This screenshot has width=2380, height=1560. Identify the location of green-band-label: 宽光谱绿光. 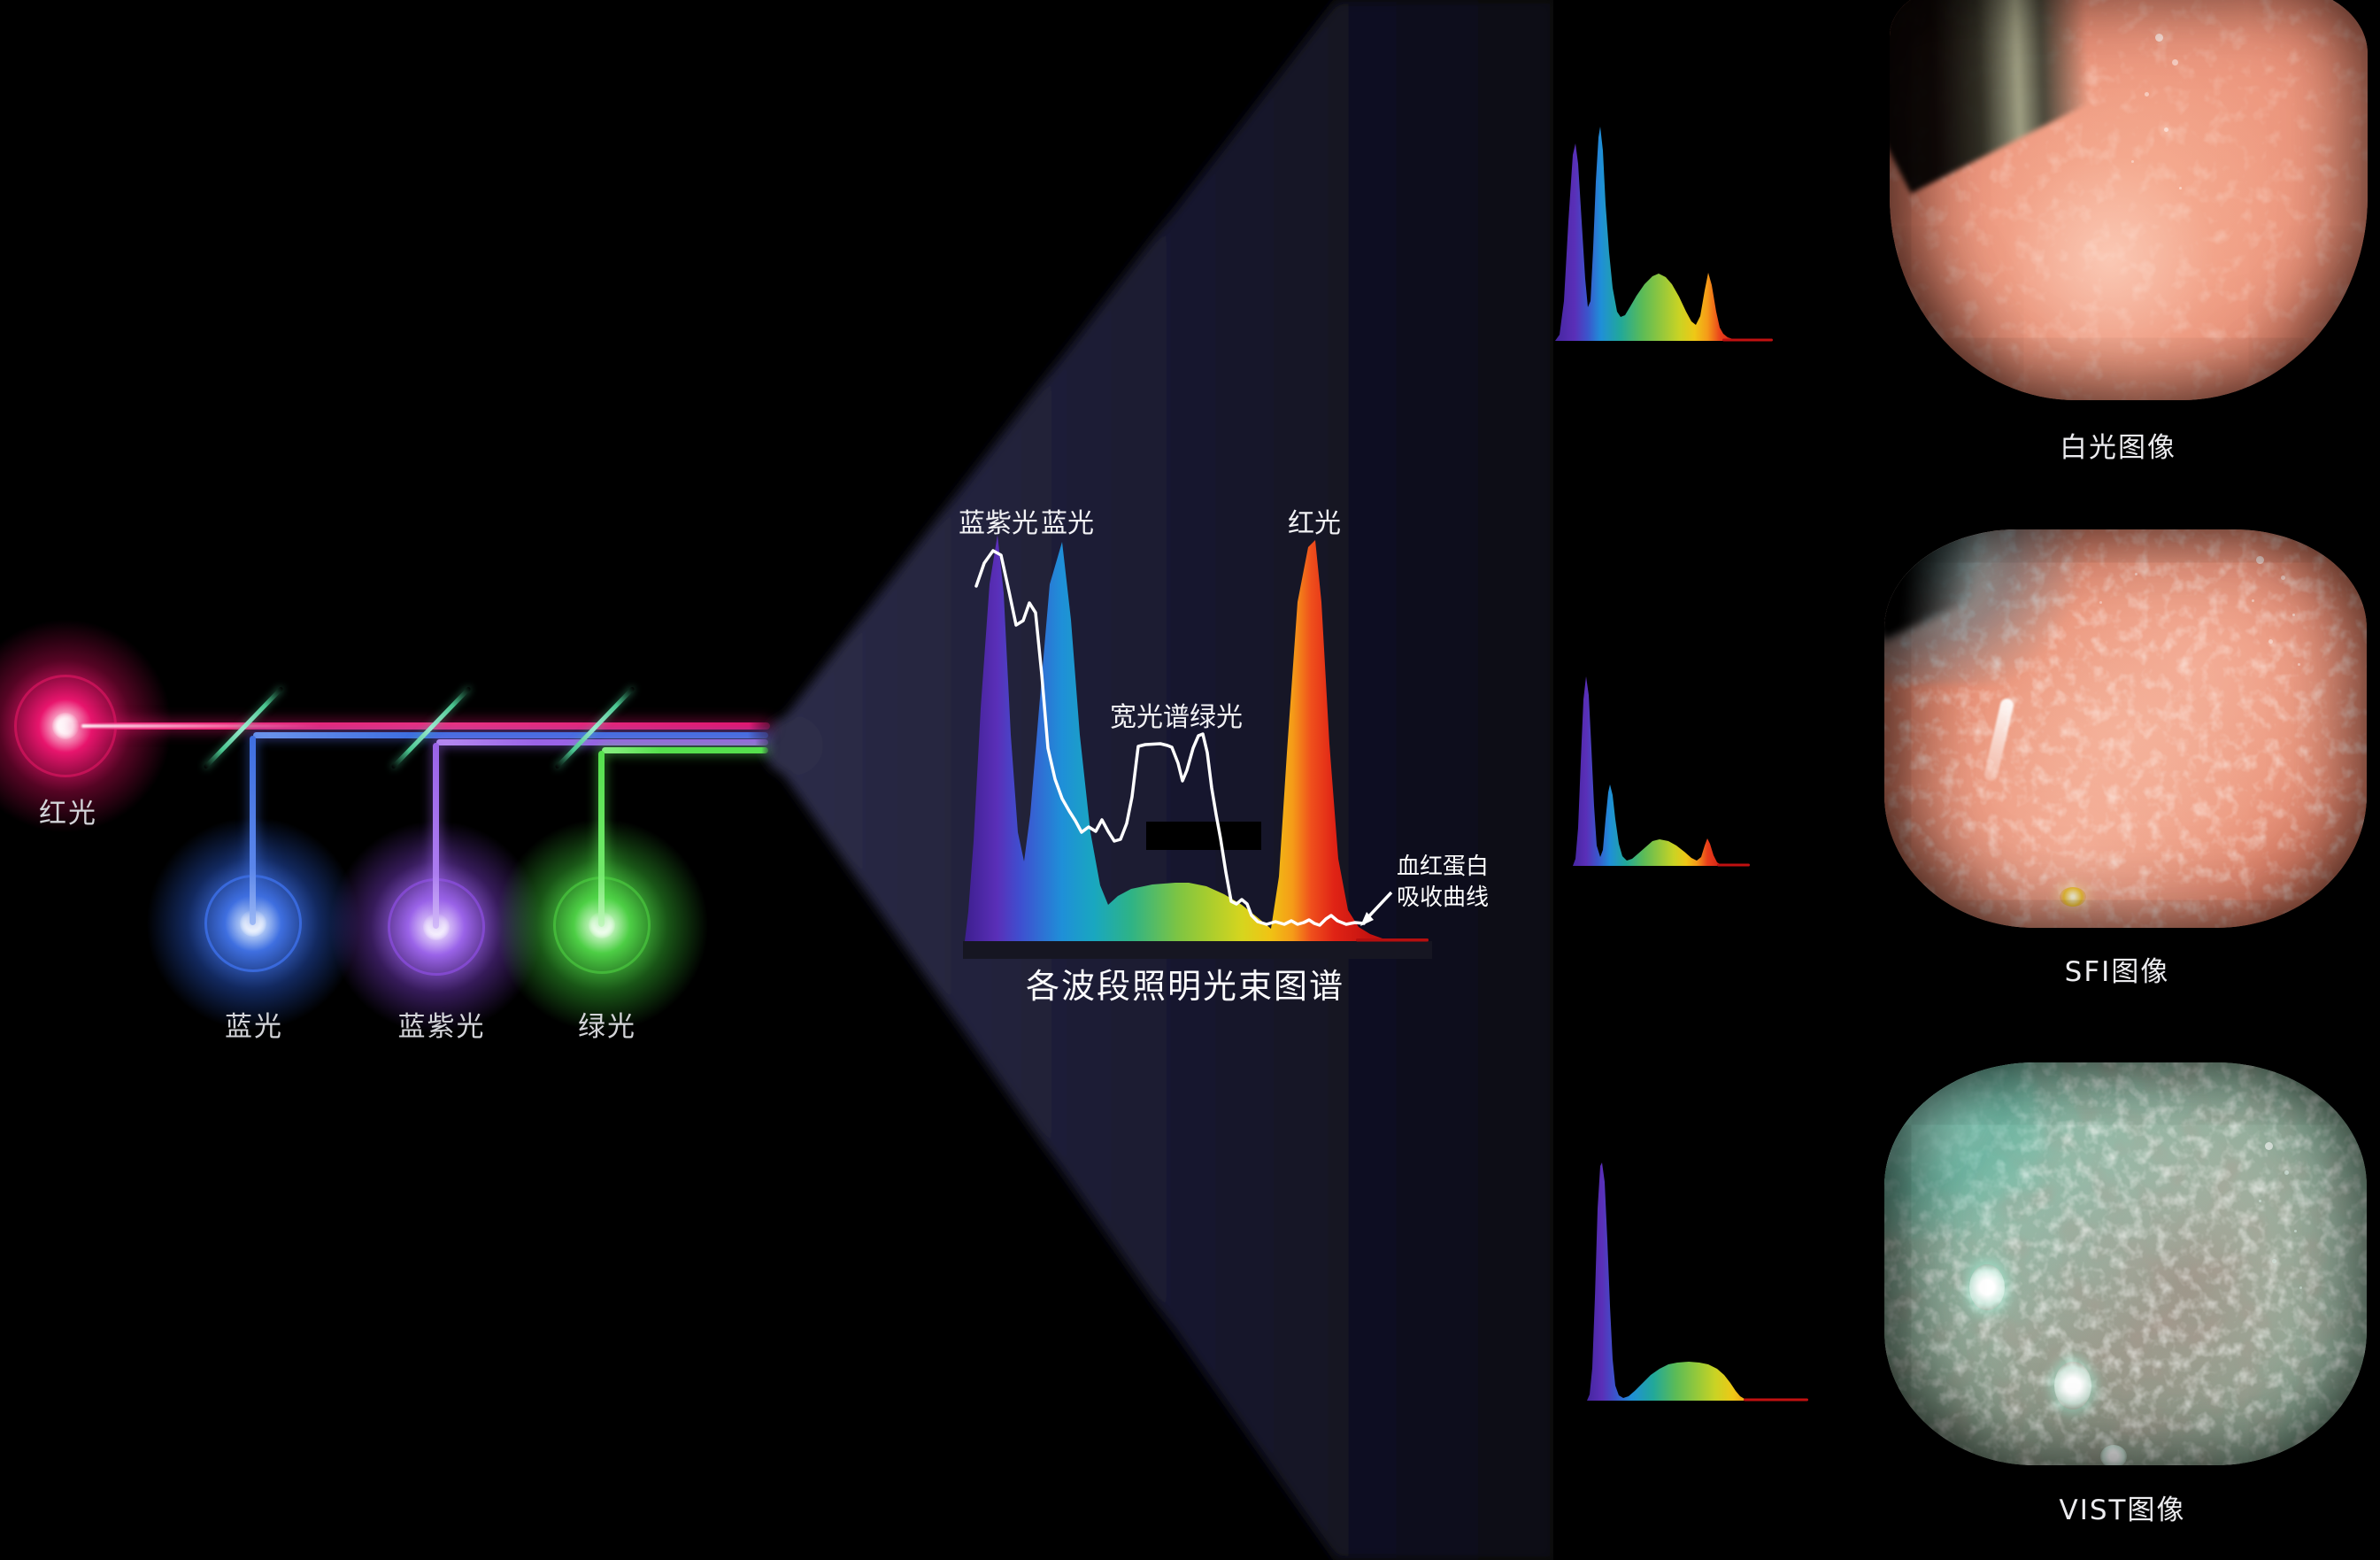
(1176, 717).